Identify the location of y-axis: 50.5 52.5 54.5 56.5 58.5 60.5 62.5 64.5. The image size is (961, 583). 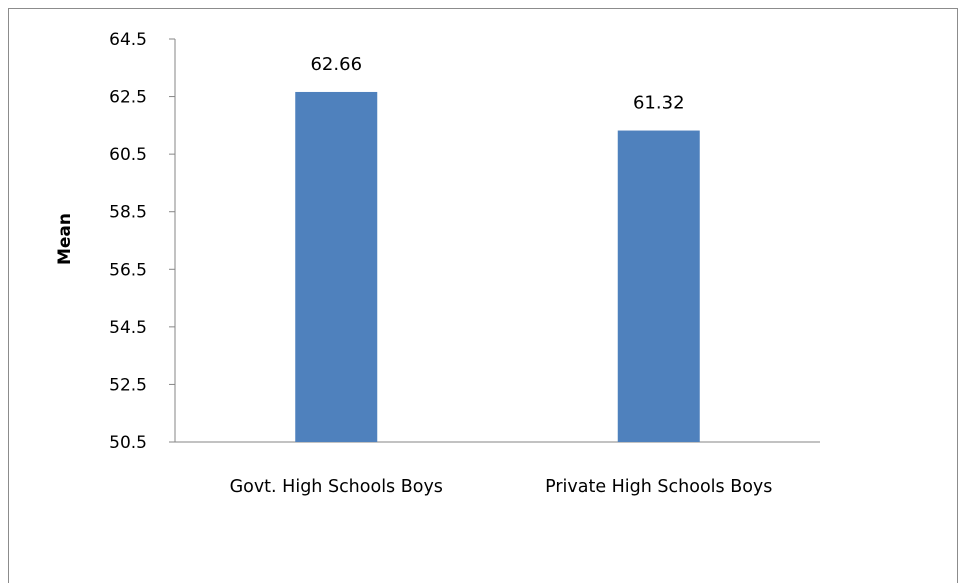
(142, 241).